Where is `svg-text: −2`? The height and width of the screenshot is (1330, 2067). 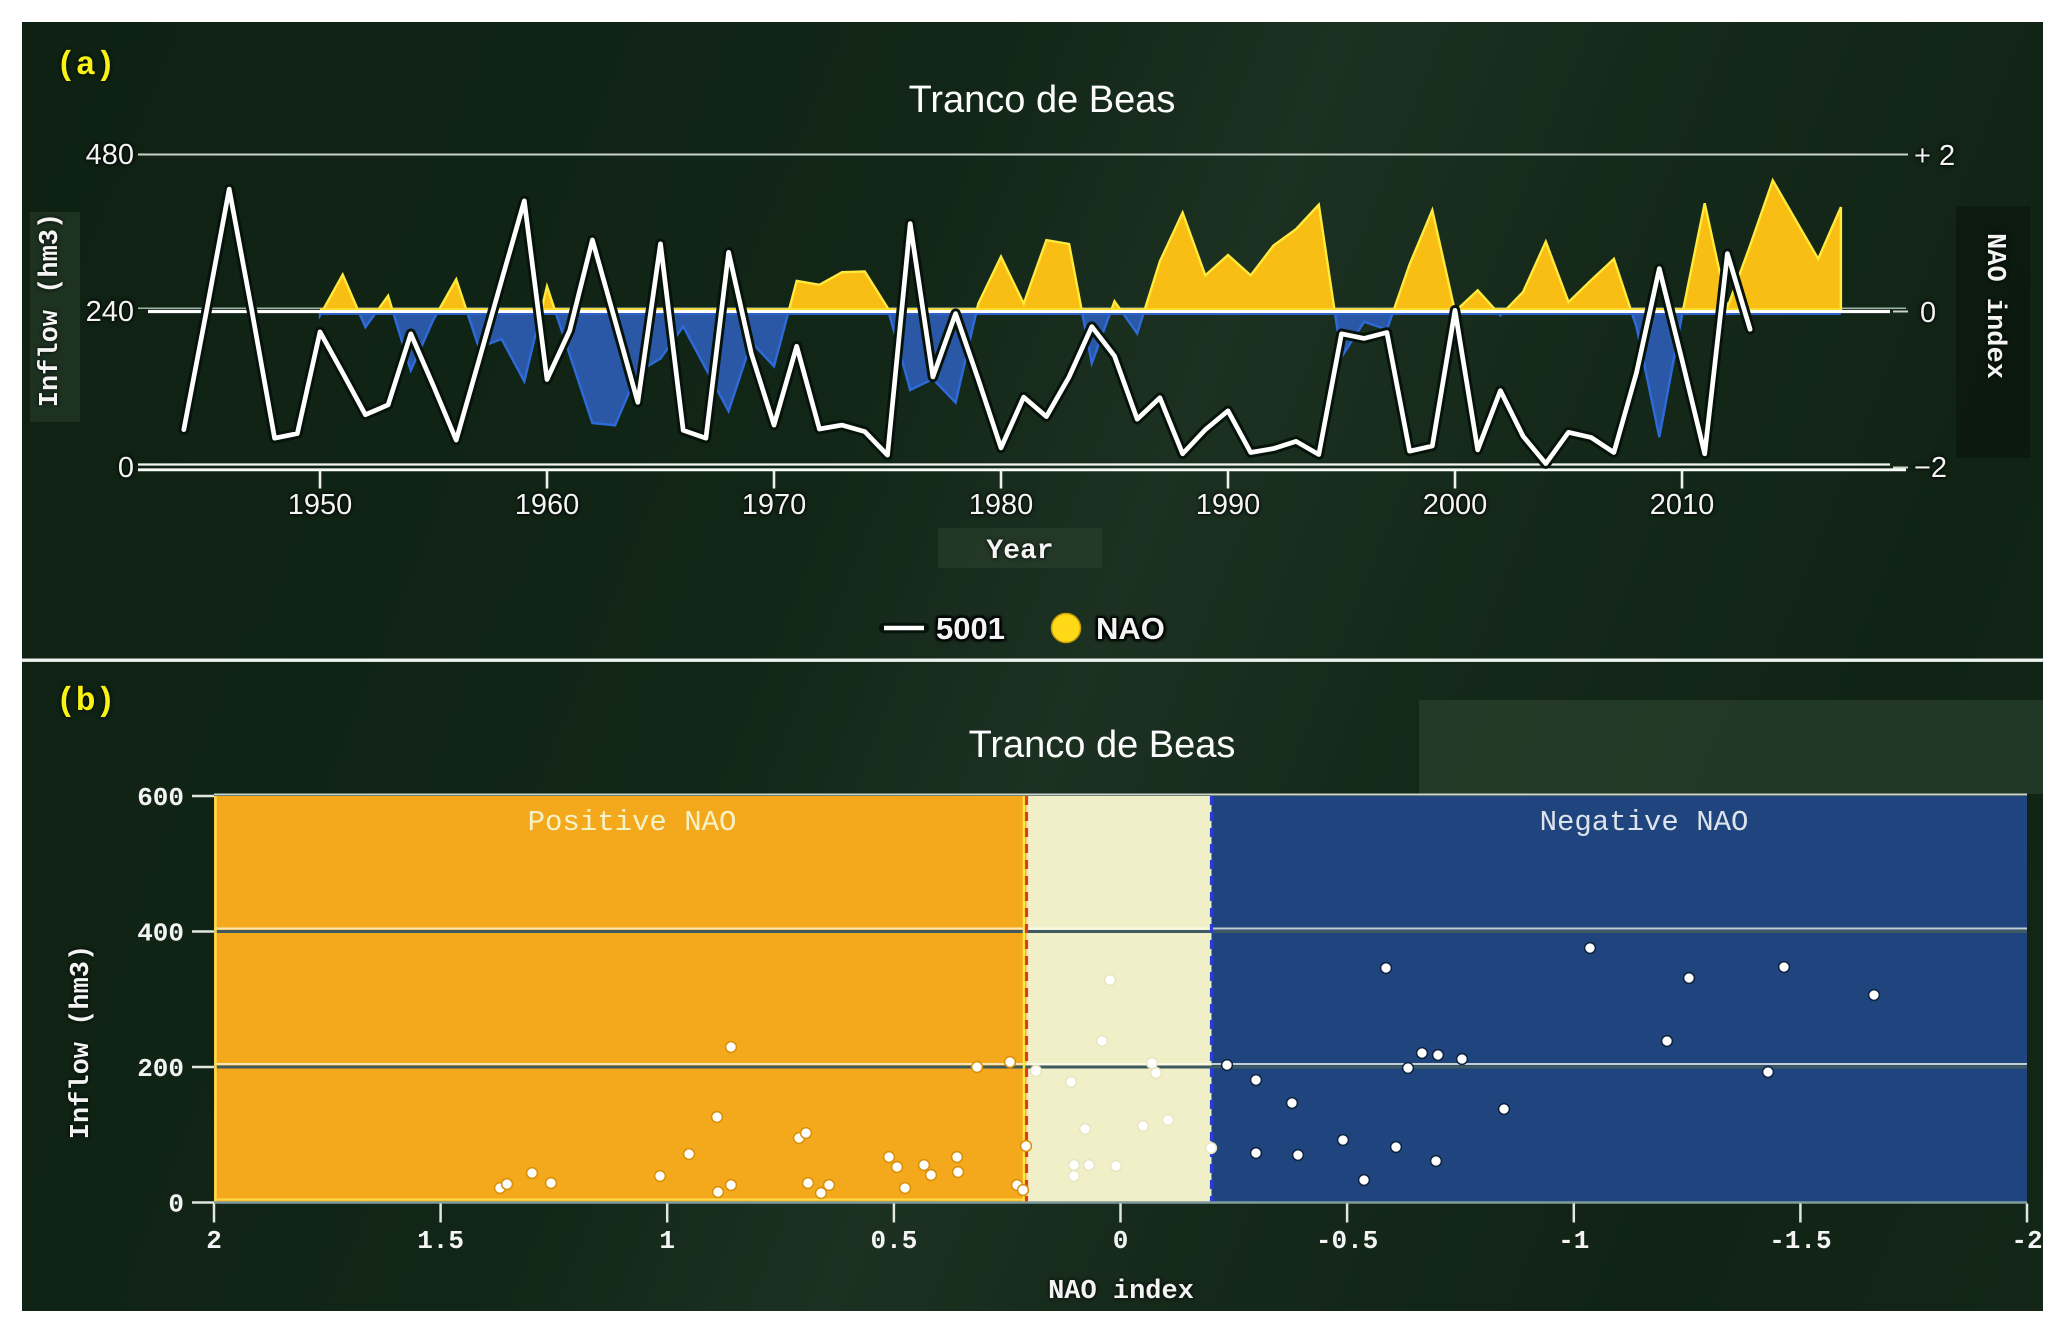
svg-text: −2 is located at coordinates (1930, 468).